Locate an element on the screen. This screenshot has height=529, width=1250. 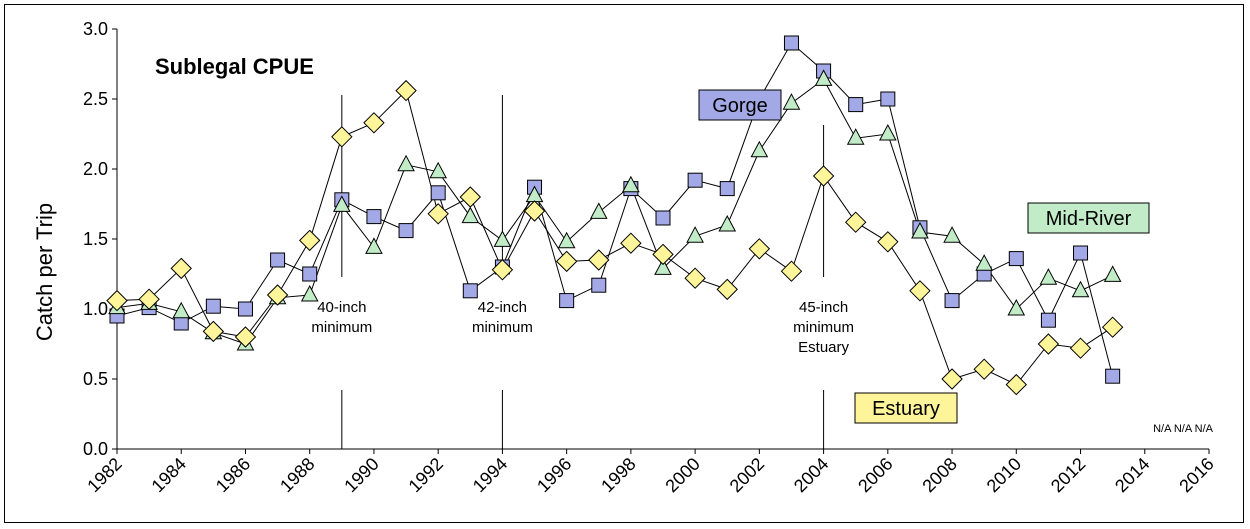
y-axis-label: Catch per Trip is located at coordinates (44, 272).